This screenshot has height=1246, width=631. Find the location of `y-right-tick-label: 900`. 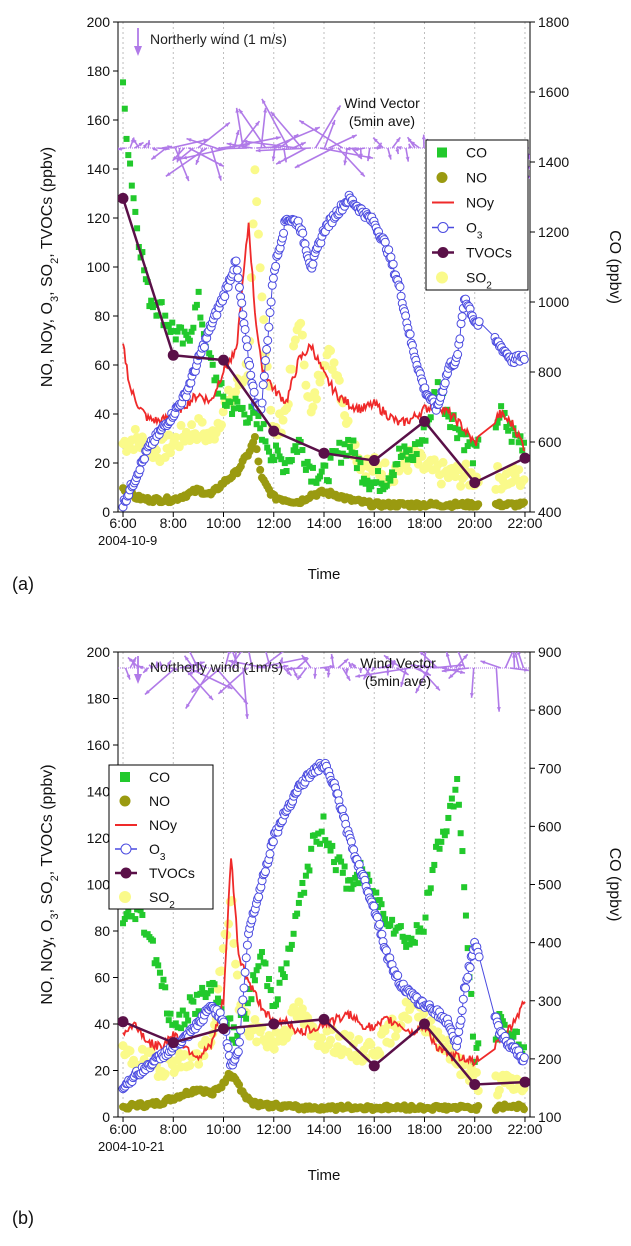

y-right-tick-label: 900 is located at coordinates (550, 652).